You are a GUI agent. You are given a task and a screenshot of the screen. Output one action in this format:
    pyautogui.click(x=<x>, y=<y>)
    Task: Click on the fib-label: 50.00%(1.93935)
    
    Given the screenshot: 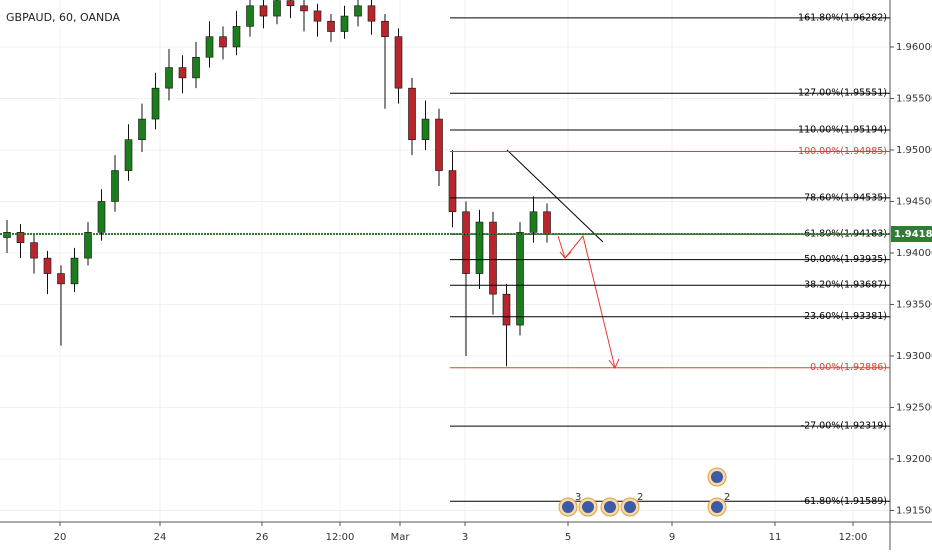 What is the action you would take?
    pyautogui.click(x=845, y=259)
    